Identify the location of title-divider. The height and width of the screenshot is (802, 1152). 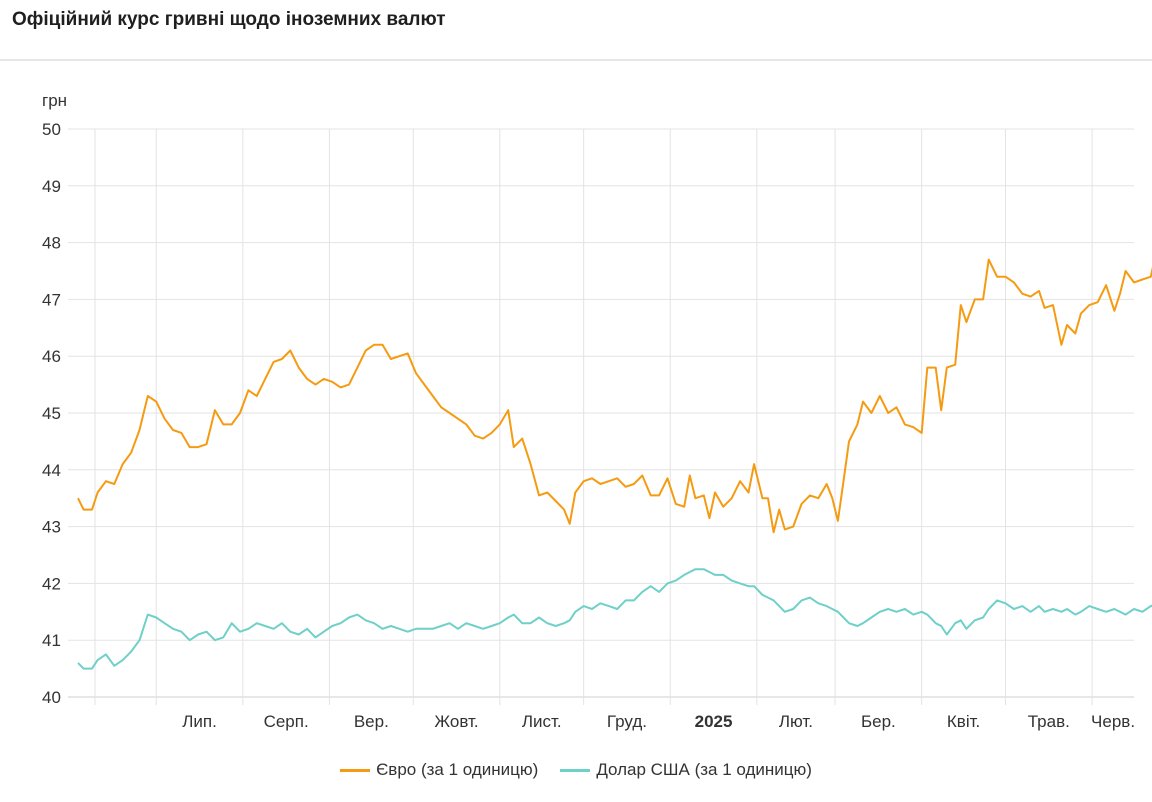
(576, 60).